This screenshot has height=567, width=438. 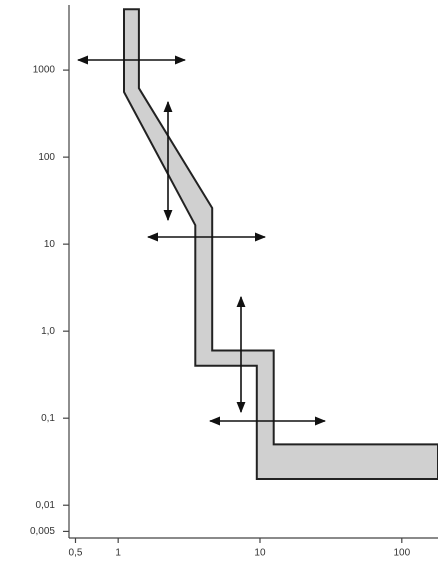 I want to click on x-tick-label: 1, so click(x=118, y=553).